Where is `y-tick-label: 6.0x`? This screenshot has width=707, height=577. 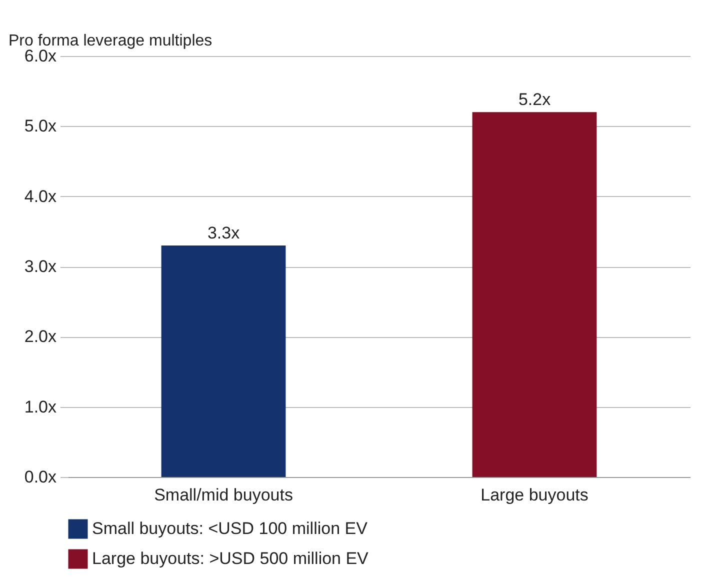
y-tick-label: 6.0x is located at coordinates (40, 56).